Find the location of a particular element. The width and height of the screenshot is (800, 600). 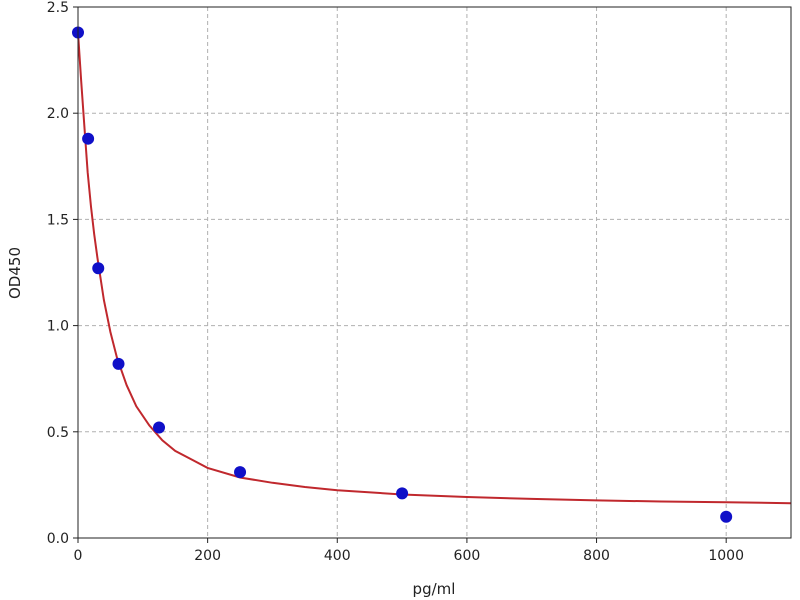

x-axis-label: pg/ml is located at coordinates (434, 589).